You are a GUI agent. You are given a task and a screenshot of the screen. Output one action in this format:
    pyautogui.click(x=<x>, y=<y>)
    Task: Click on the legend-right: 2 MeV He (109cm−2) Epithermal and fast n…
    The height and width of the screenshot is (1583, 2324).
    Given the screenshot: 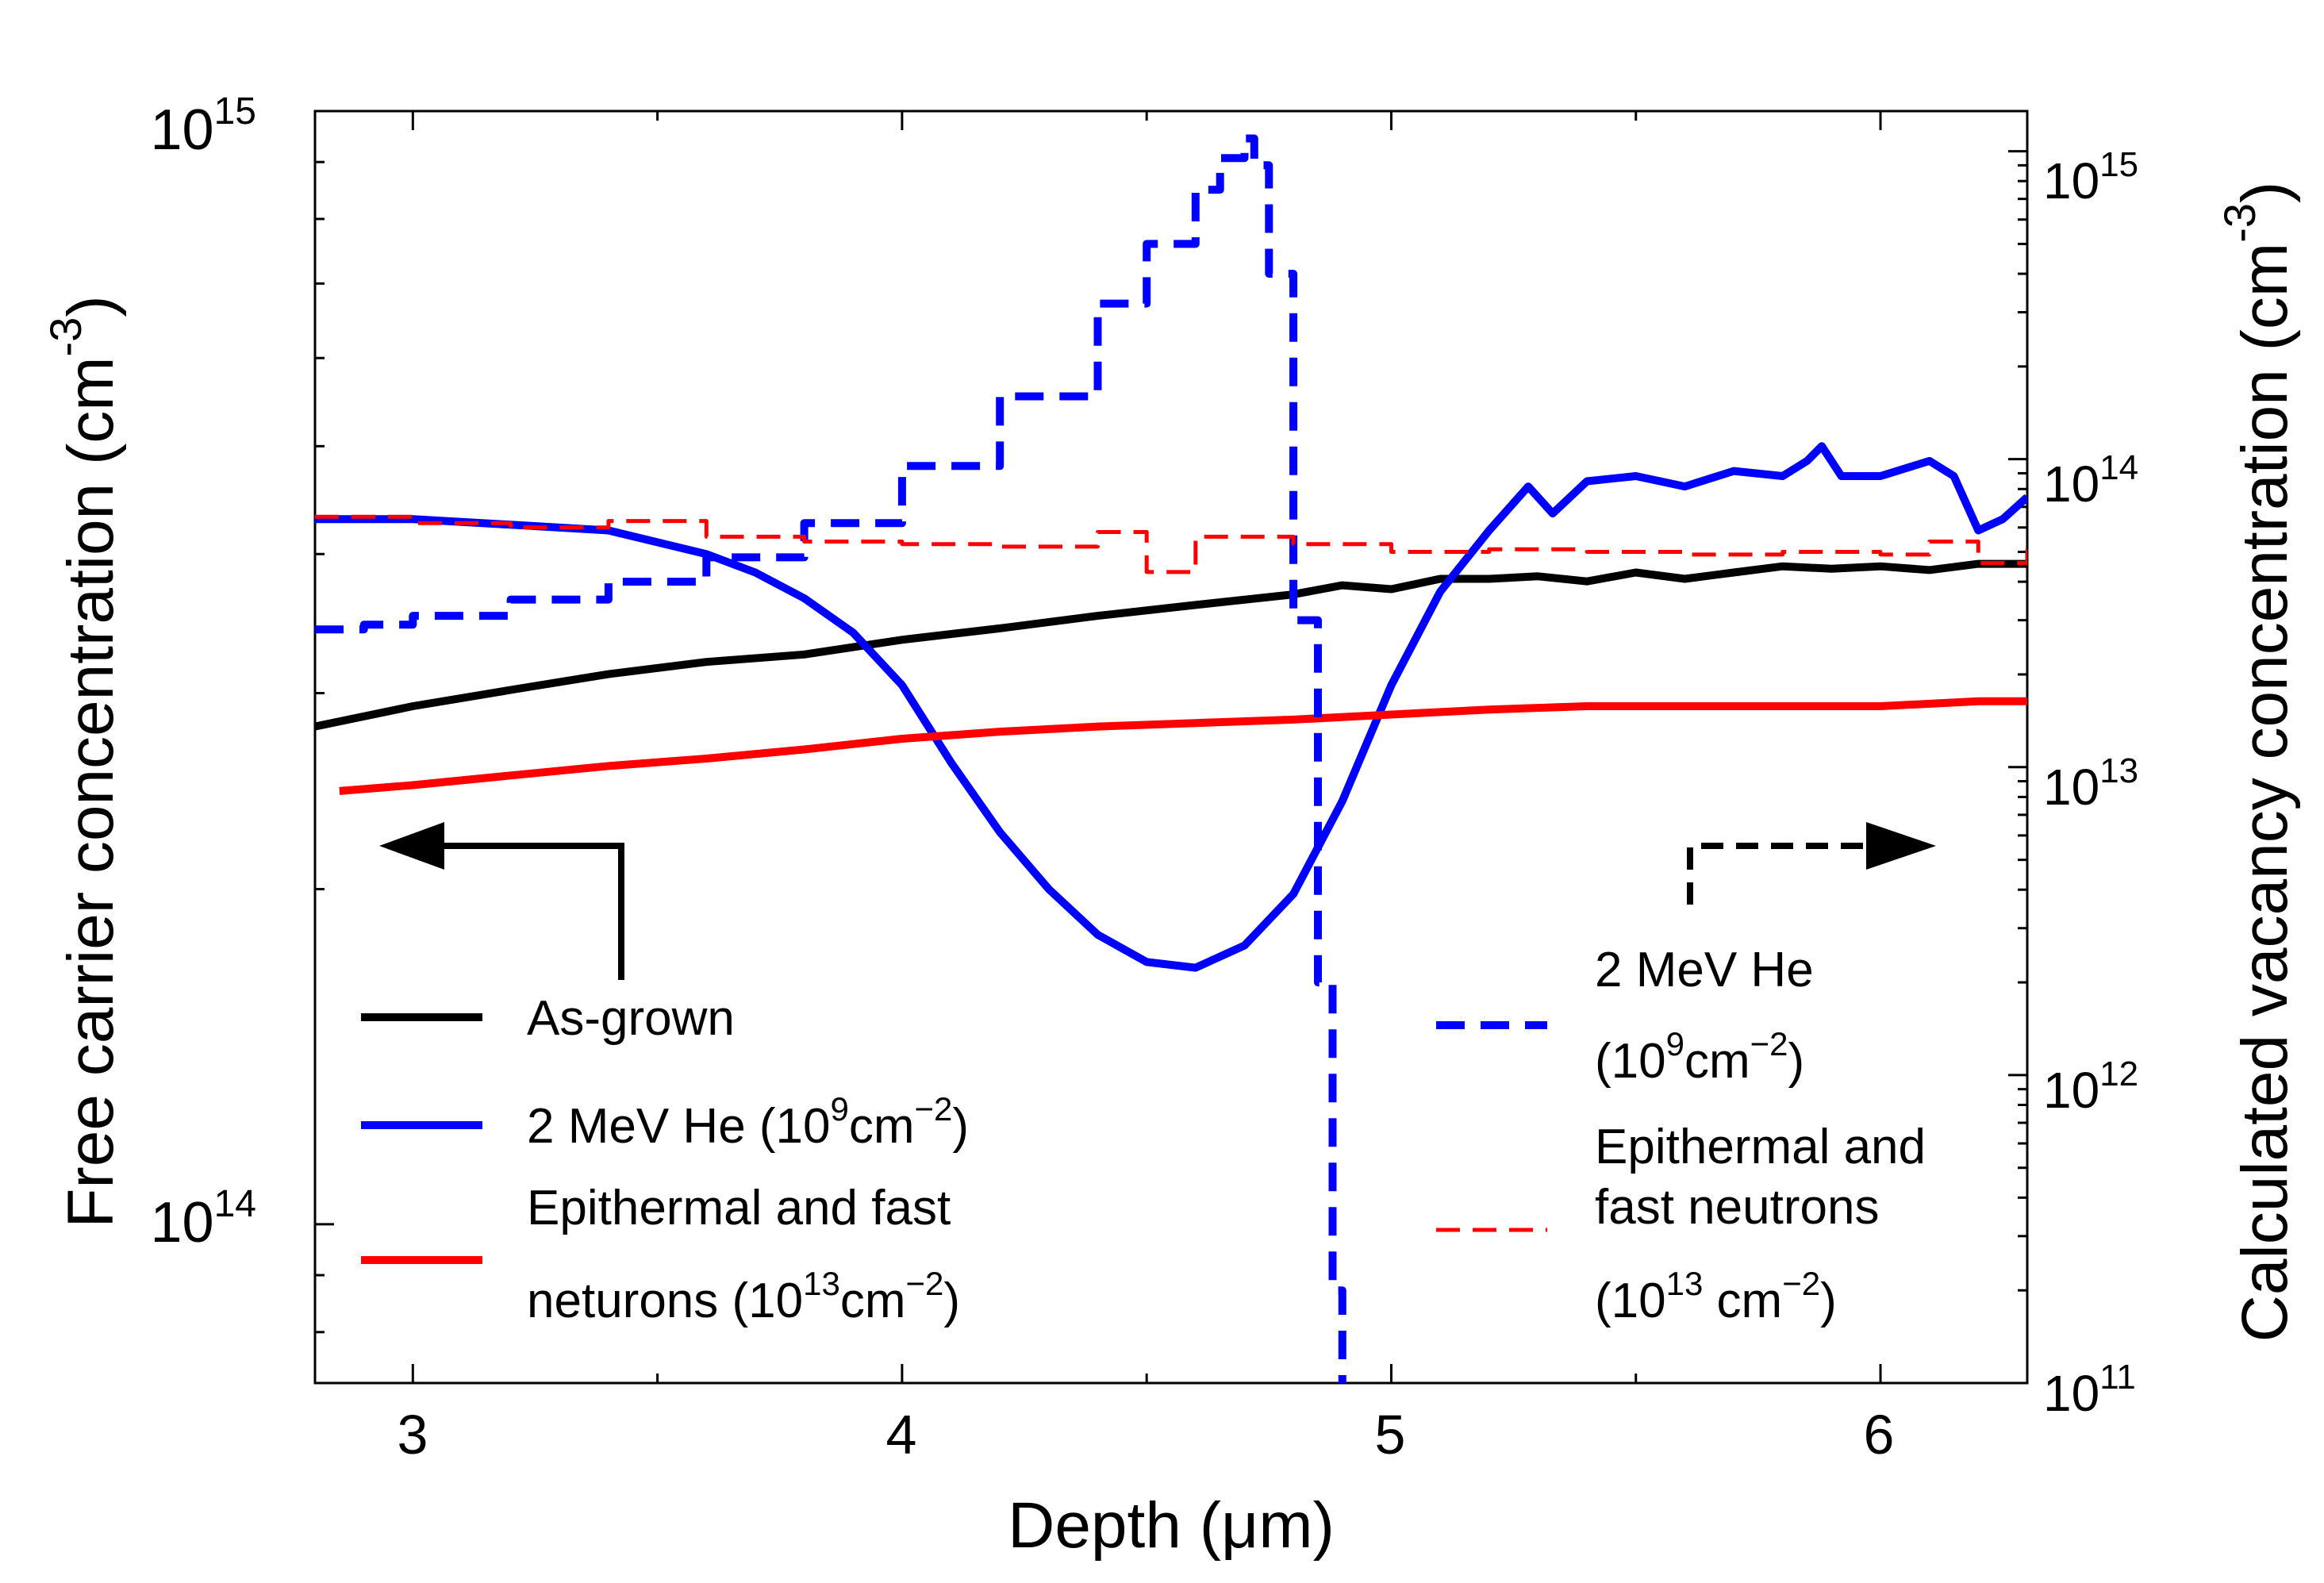 What is the action you would take?
    pyautogui.click(x=1681, y=1135)
    